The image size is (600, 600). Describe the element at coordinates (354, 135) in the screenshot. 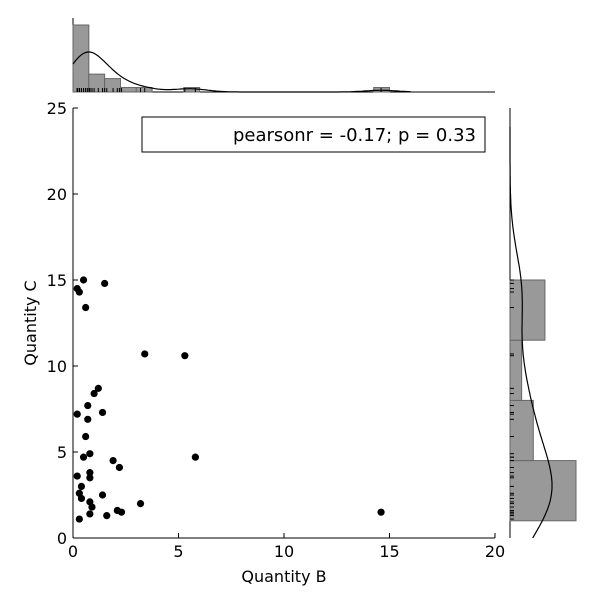

I see `annotation-text: pearsonr = -0.17; p = 0.33` at that location.